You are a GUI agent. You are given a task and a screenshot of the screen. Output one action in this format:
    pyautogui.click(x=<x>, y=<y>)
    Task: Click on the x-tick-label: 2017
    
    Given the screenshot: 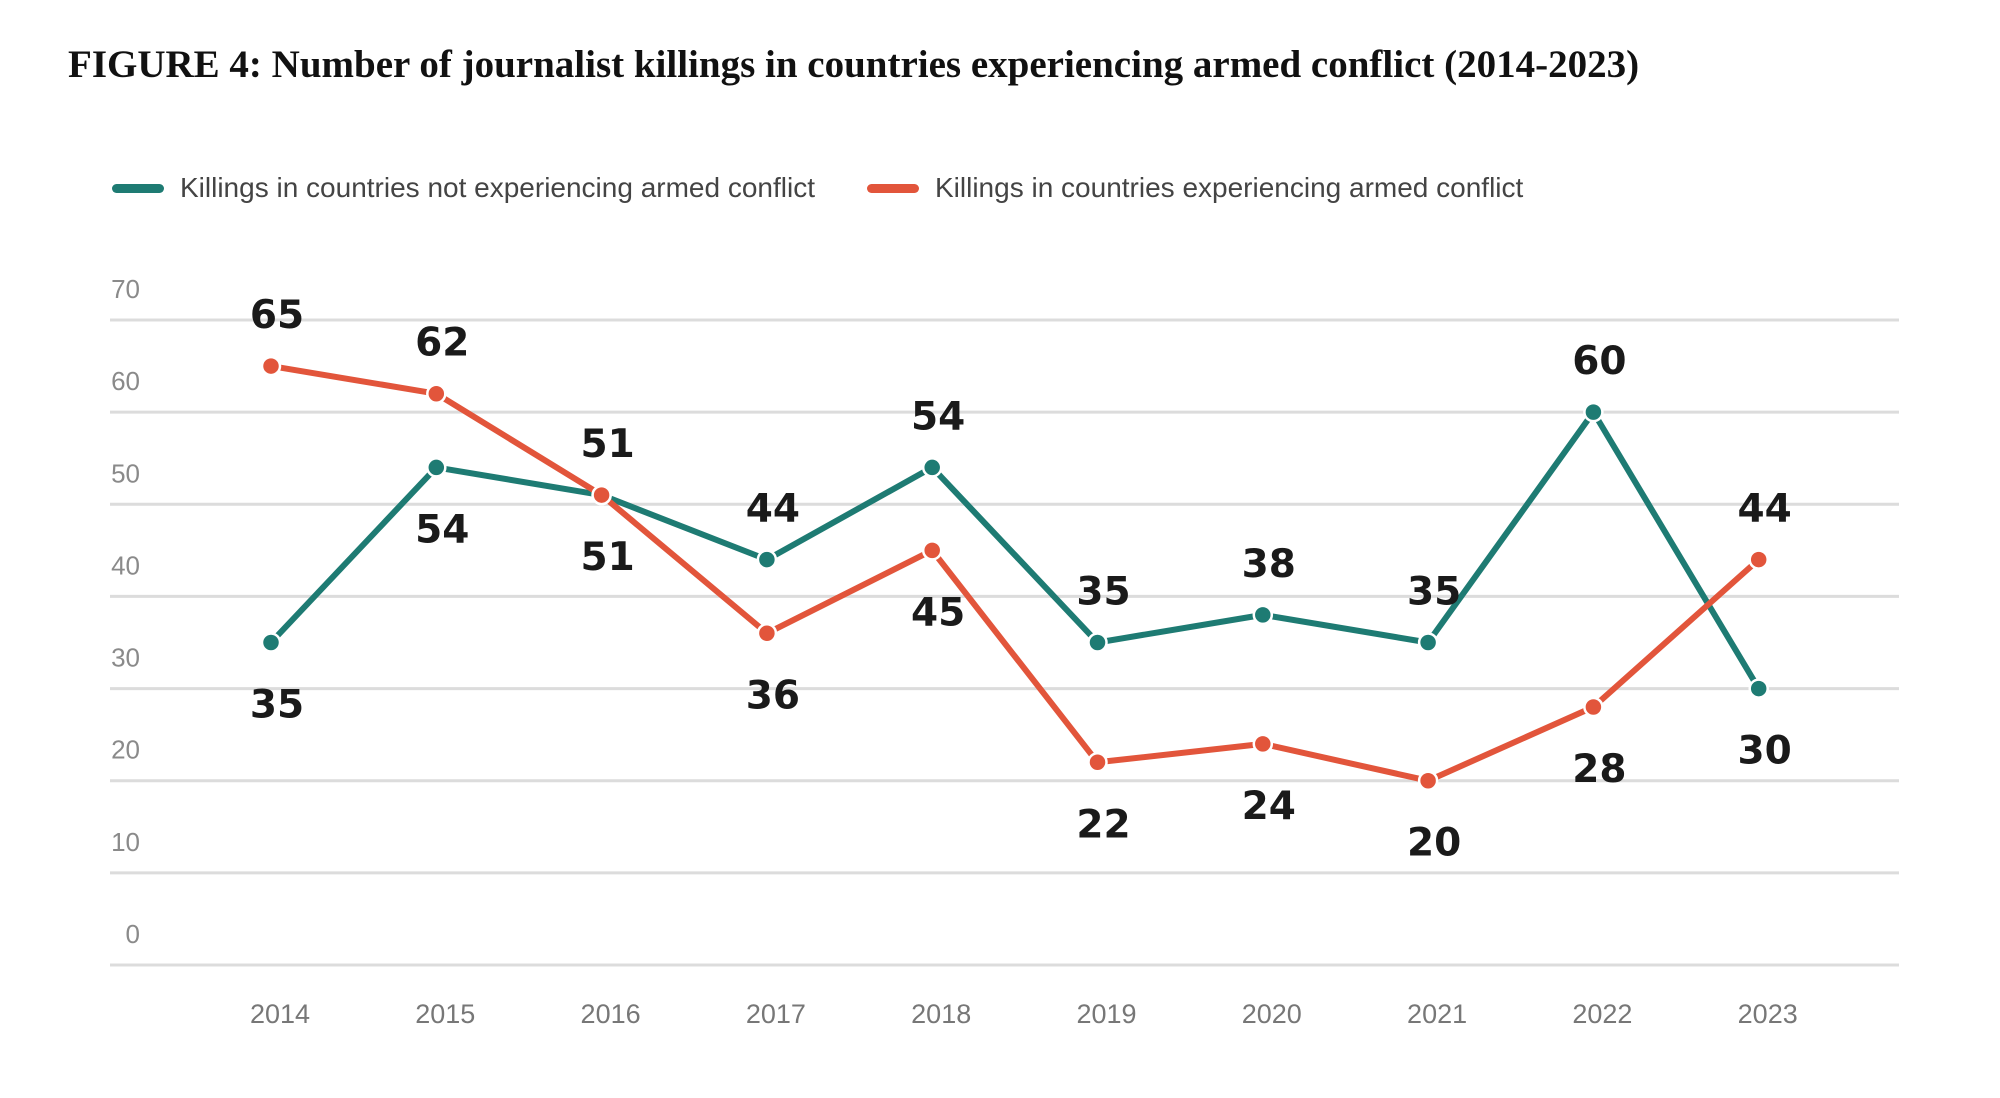 What is the action you would take?
    pyautogui.click(x=776, y=1014)
    